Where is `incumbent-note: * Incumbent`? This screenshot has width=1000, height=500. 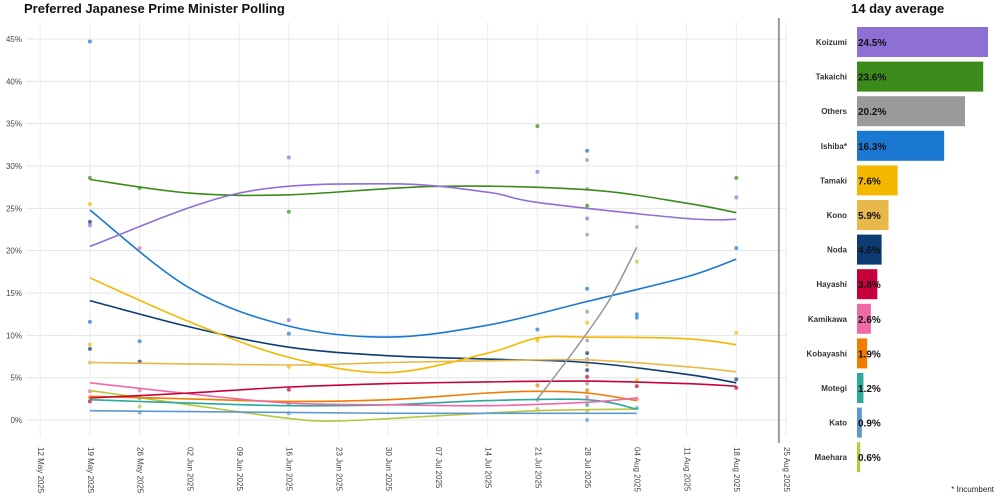
incumbent-note: * Incumbent is located at coordinates (972, 489).